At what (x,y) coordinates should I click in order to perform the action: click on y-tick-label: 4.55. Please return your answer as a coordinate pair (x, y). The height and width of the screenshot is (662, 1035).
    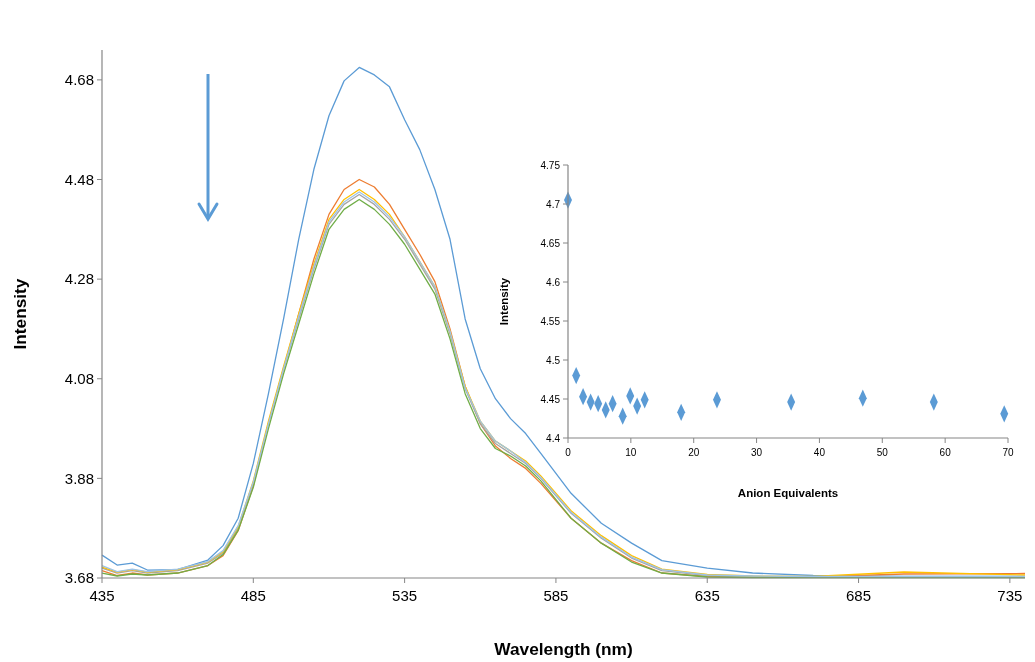
    Looking at the image, I should click on (550, 321).